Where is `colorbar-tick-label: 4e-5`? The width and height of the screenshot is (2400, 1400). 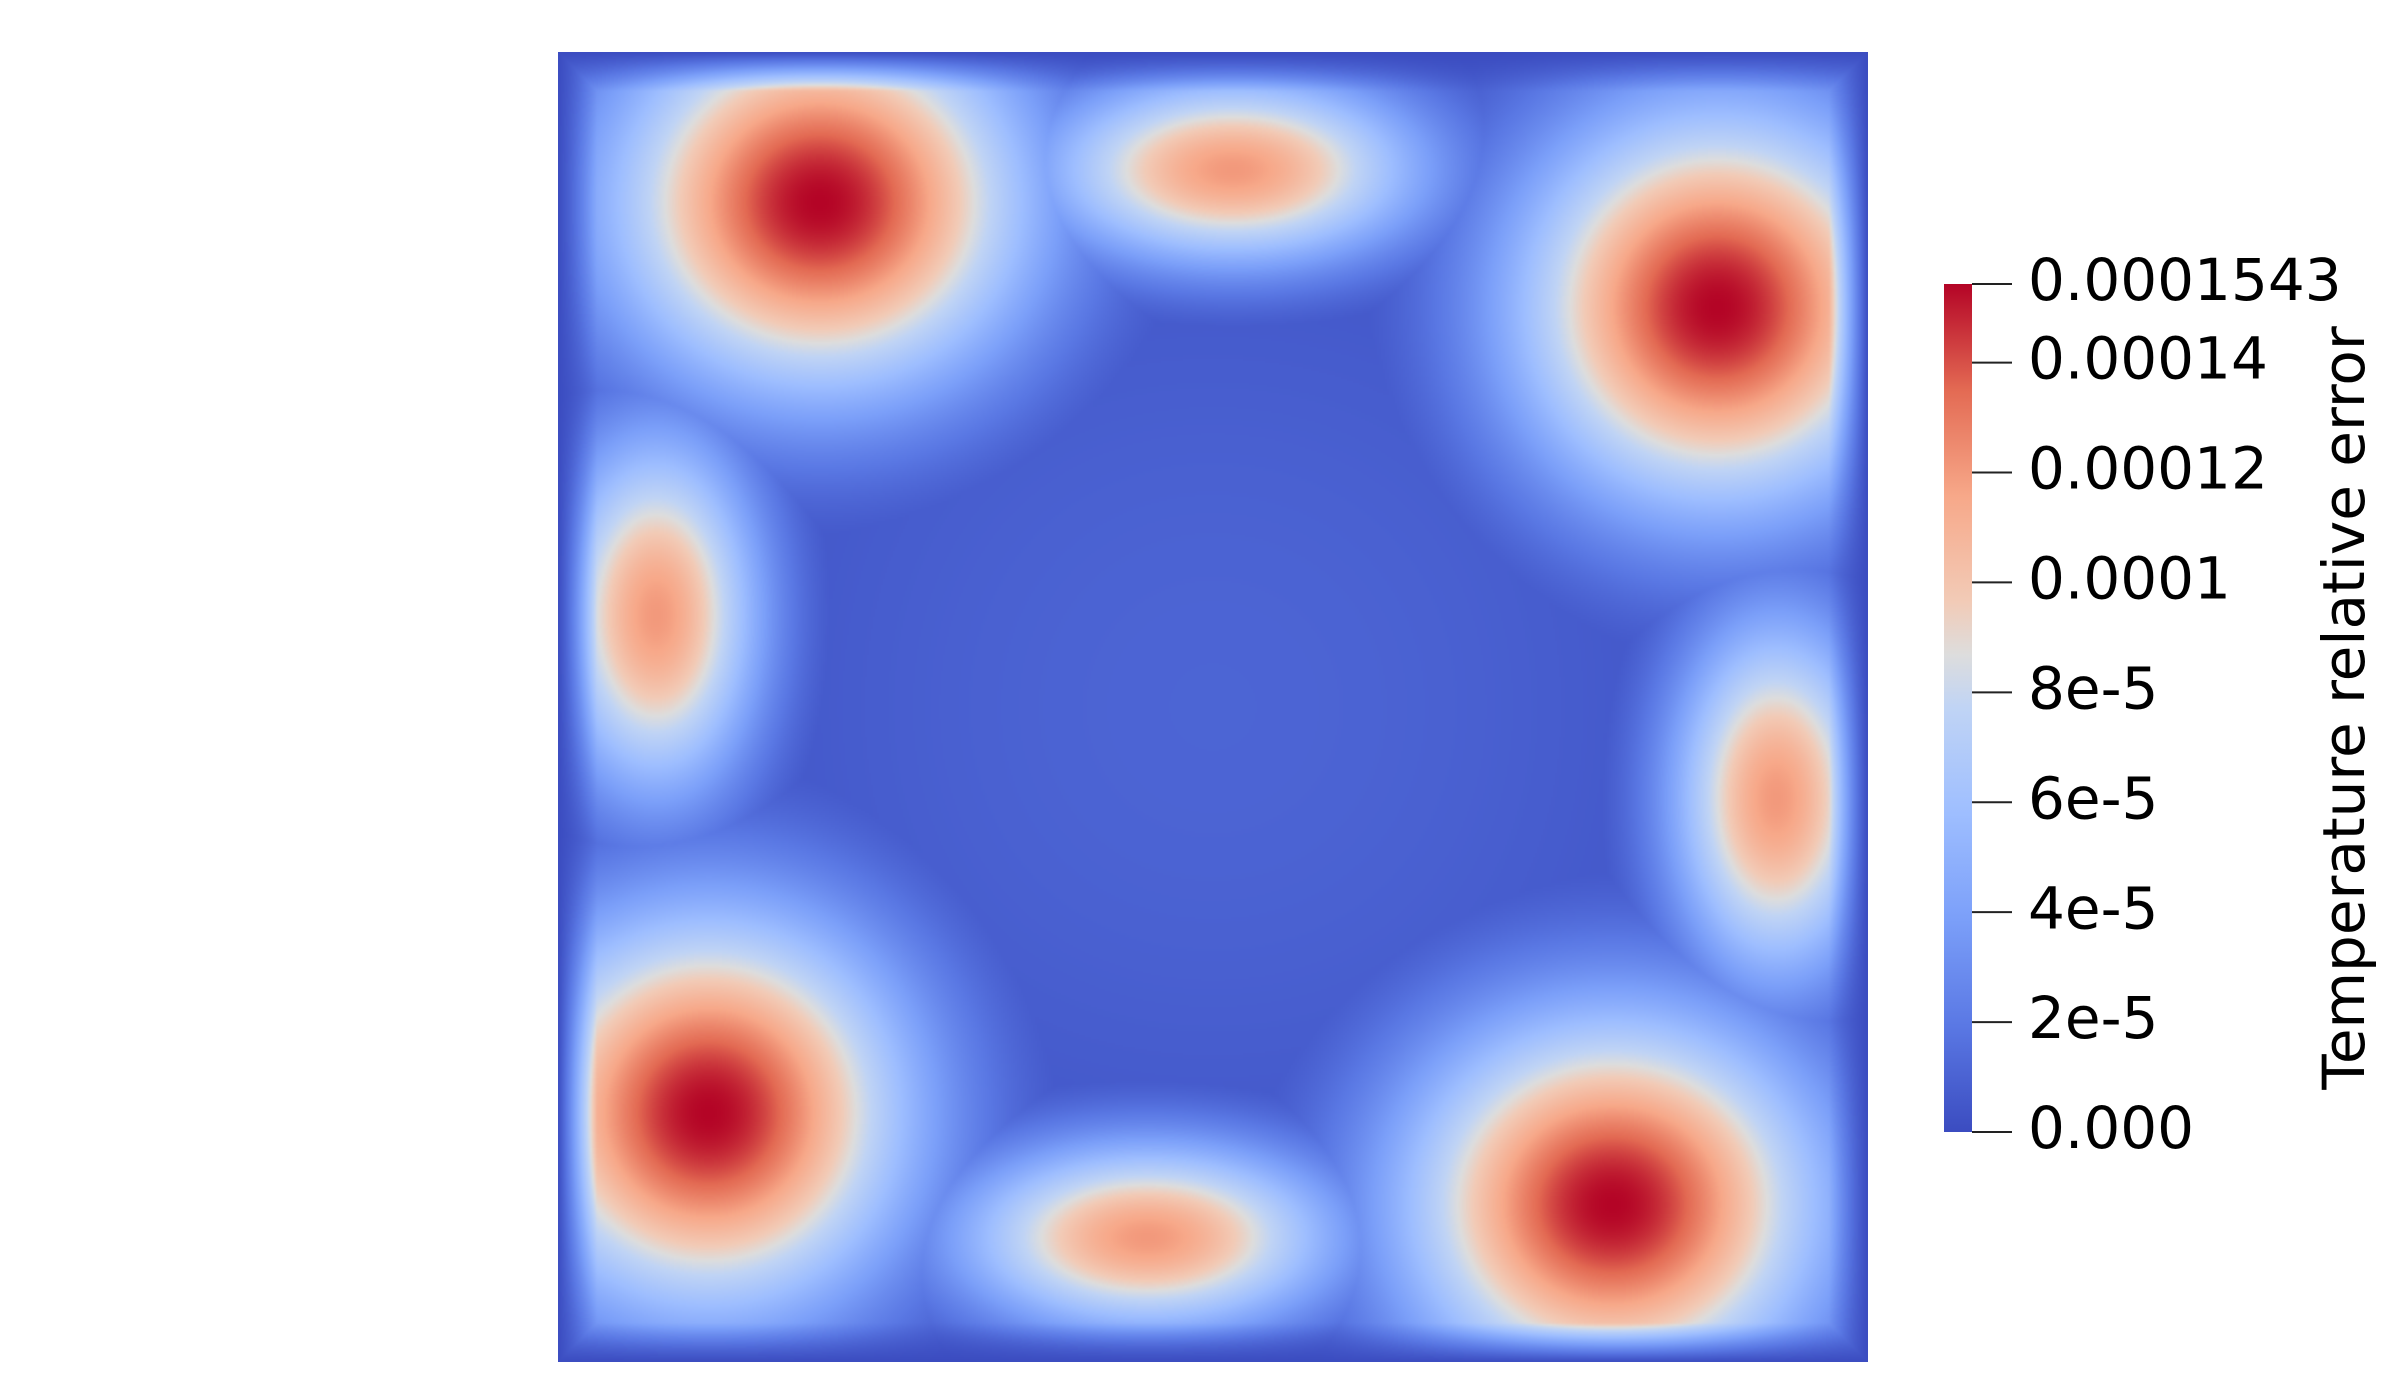 colorbar-tick-label: 4e-5 is located at coordinates (2093, 908).